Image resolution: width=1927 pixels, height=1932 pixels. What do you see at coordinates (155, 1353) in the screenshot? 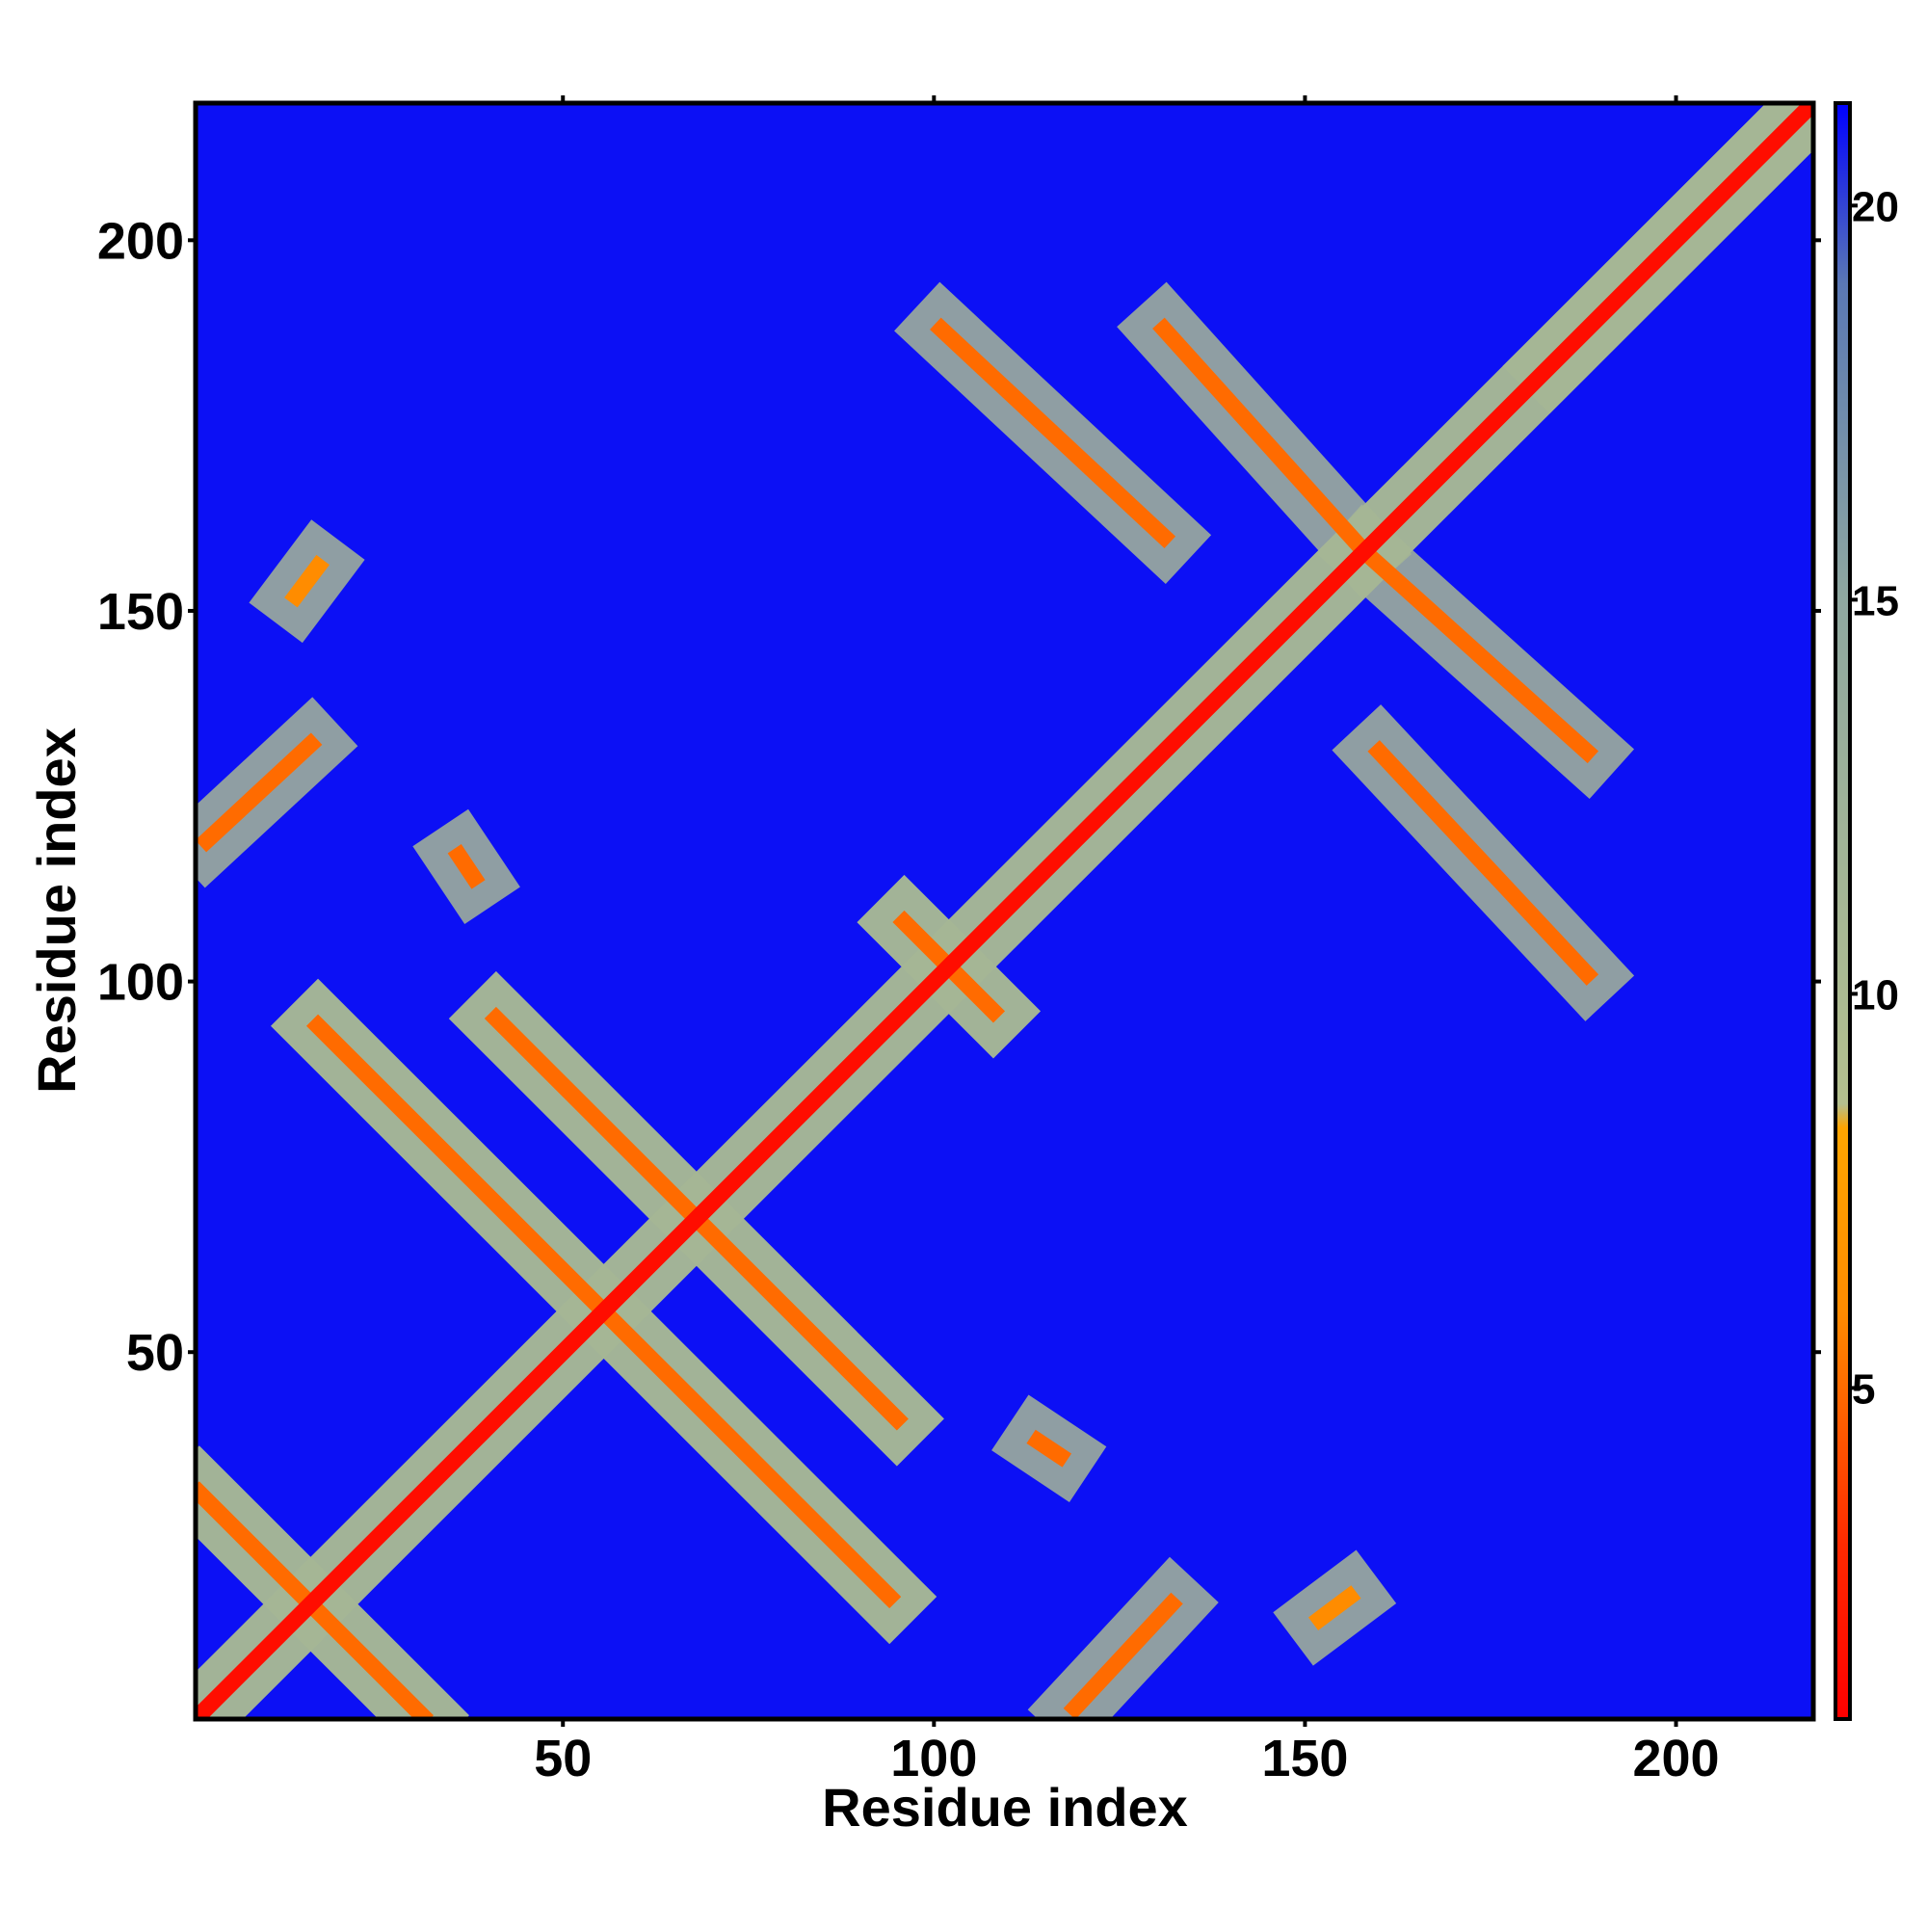
I see `y-tick-label: 50` at bounding box center [155, 1353].